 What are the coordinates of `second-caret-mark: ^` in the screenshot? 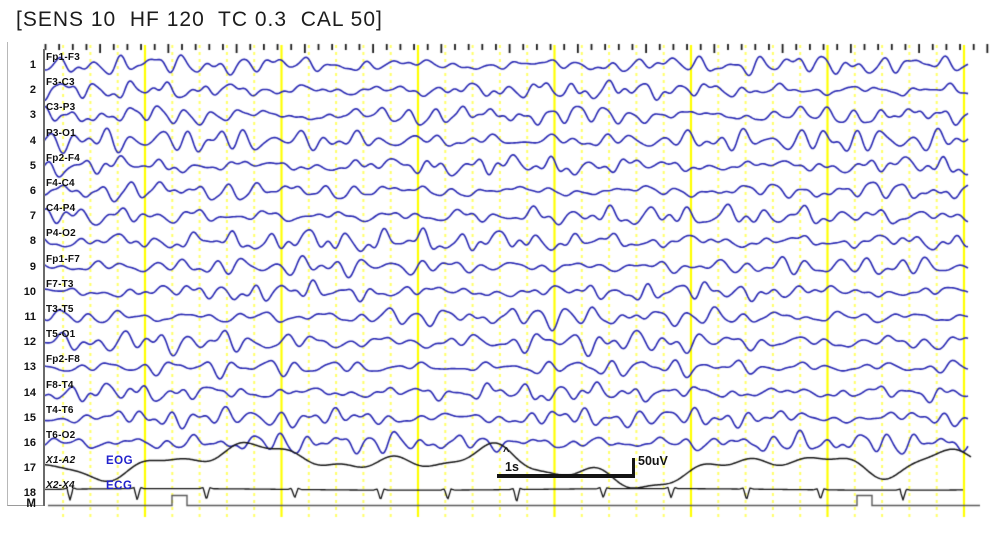 It's located at (506, 452).